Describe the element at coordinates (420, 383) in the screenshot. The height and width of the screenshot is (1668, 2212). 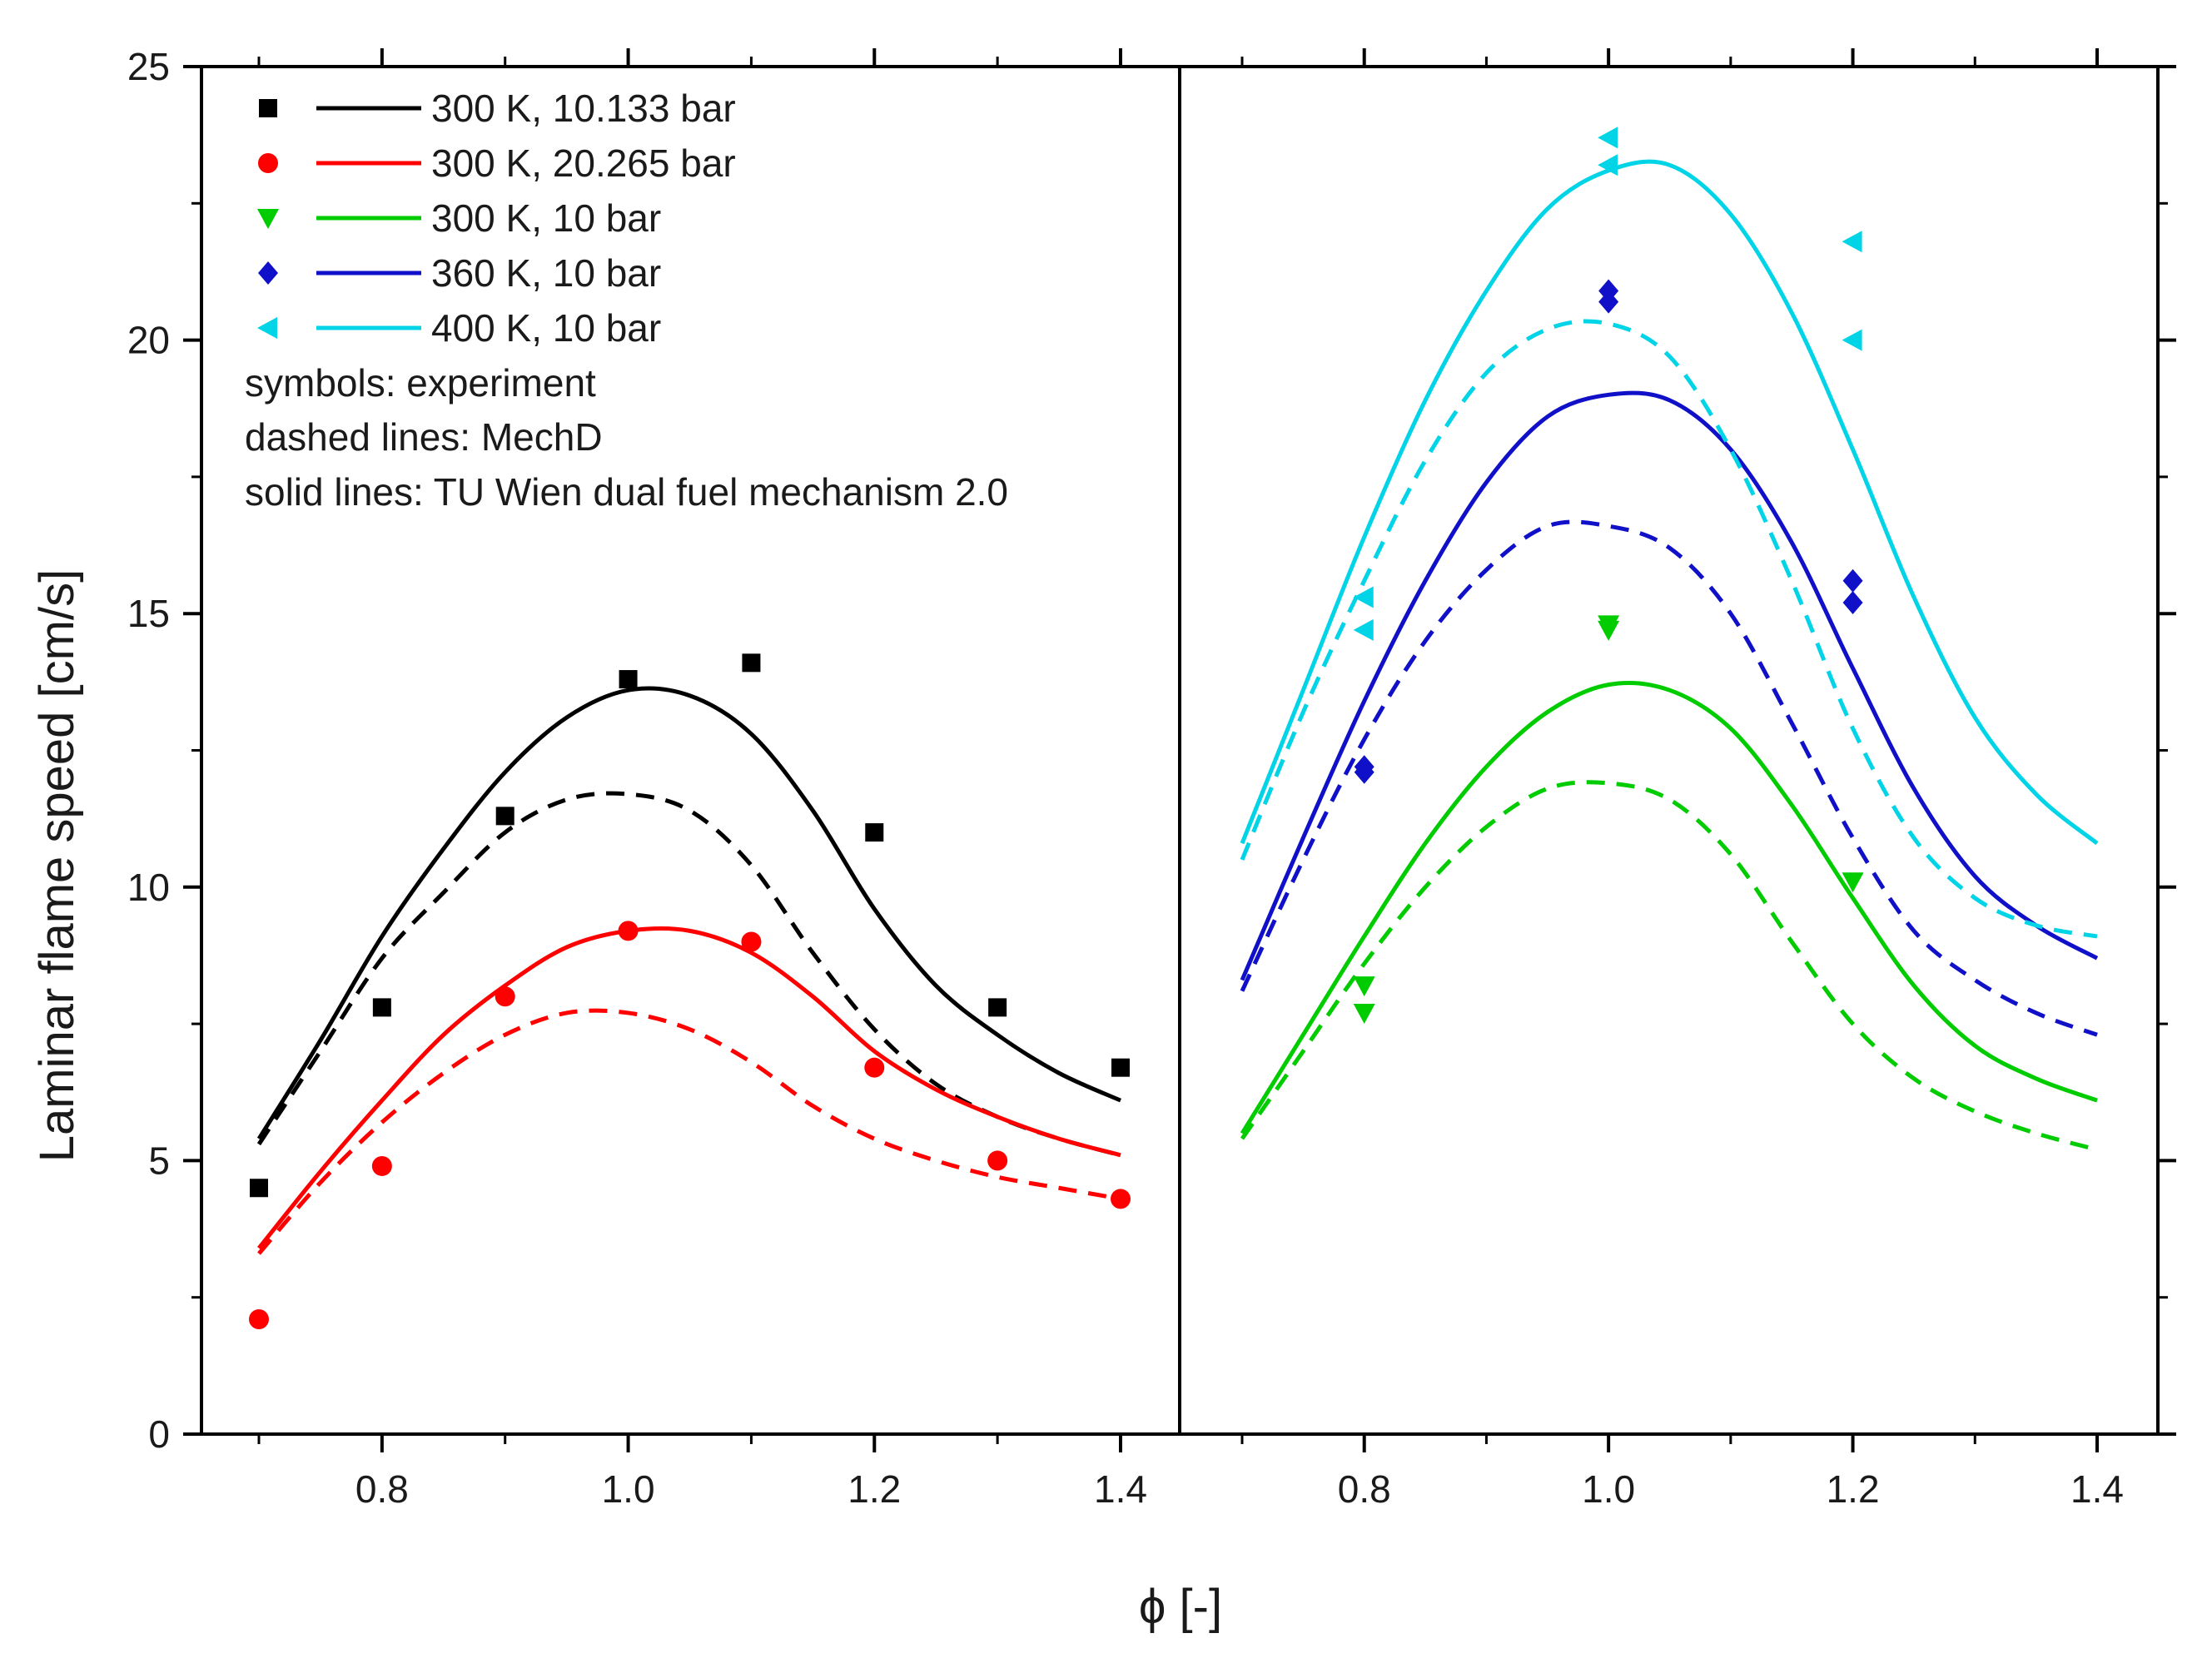
I see `note-symbols: symbols: experiment` at that location.